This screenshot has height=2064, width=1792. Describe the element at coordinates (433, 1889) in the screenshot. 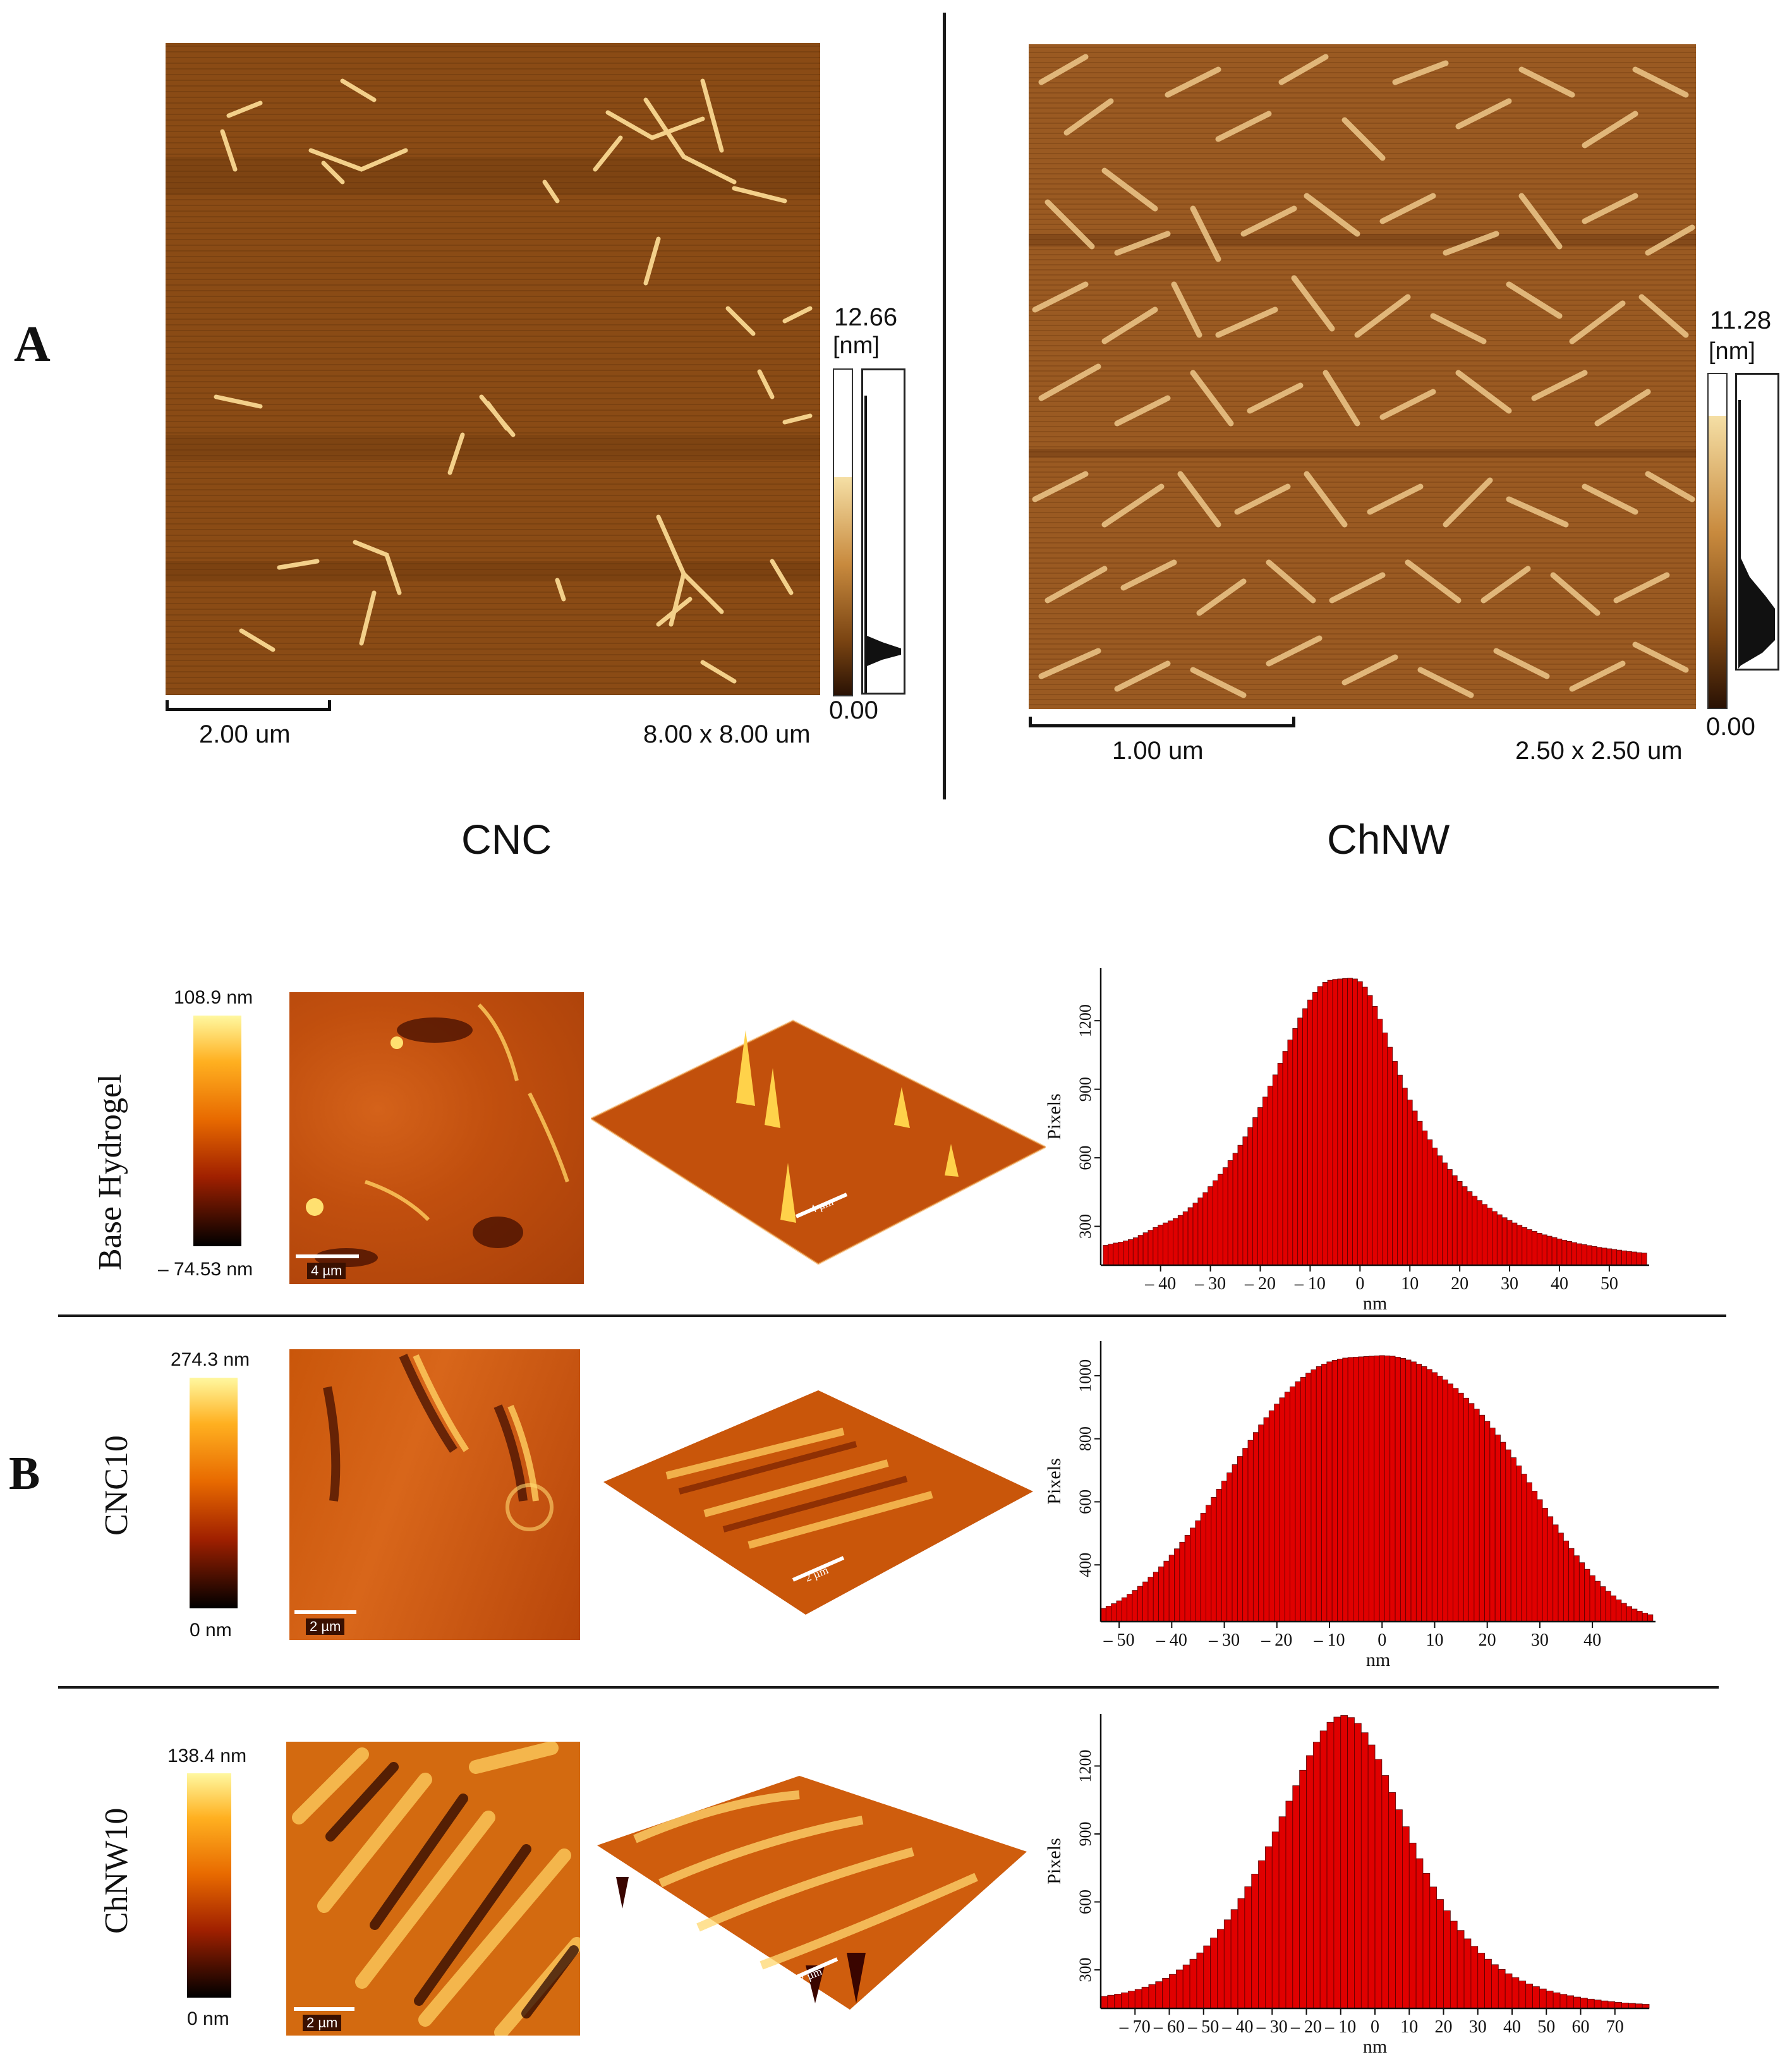

I see `chnw10-afm-2d-image: 2 µm` at that location.